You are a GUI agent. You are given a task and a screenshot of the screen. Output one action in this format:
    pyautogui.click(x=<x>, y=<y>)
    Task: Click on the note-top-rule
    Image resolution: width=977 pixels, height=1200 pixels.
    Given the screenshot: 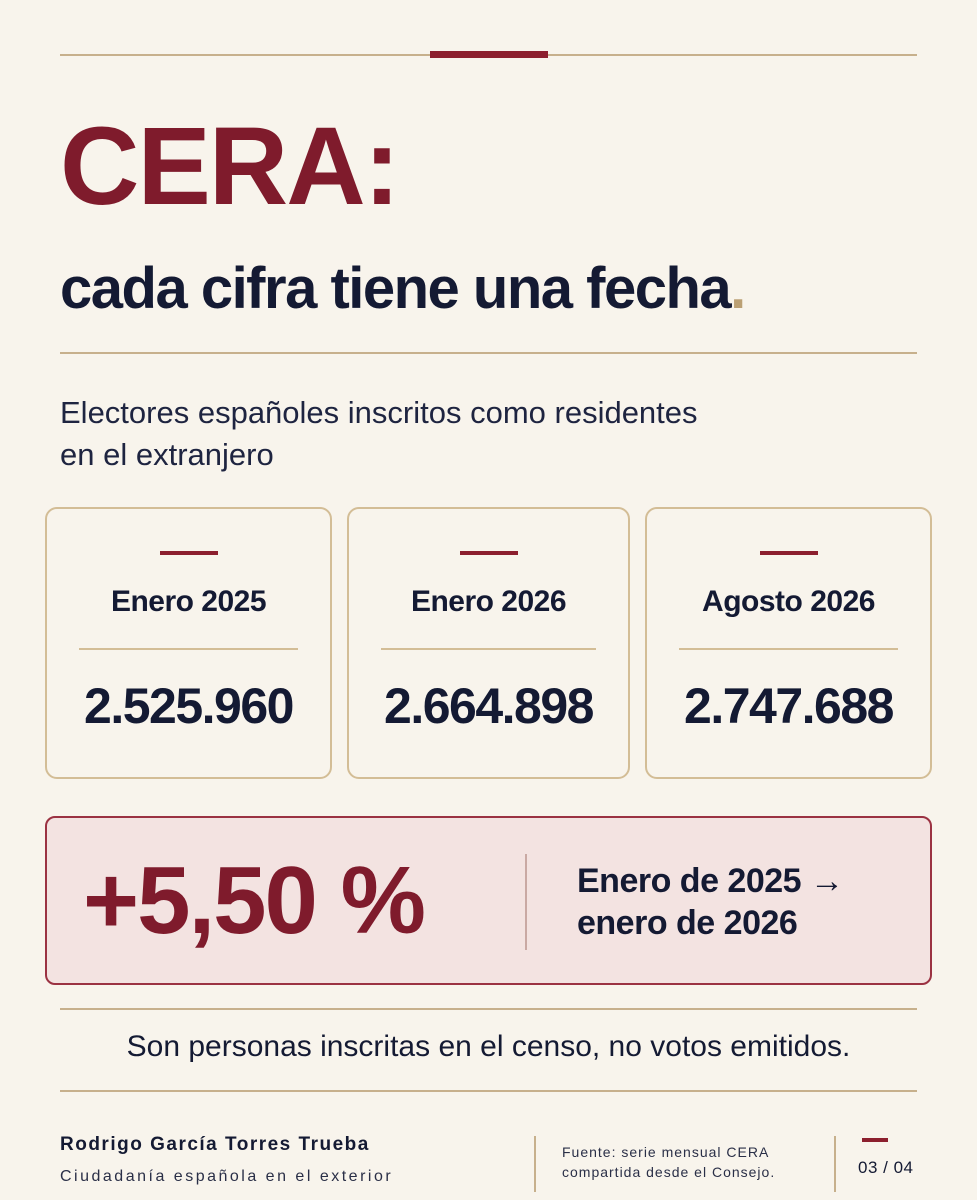 What is the action you would take?
    pyautogui.click(x=488, y=1009)
    